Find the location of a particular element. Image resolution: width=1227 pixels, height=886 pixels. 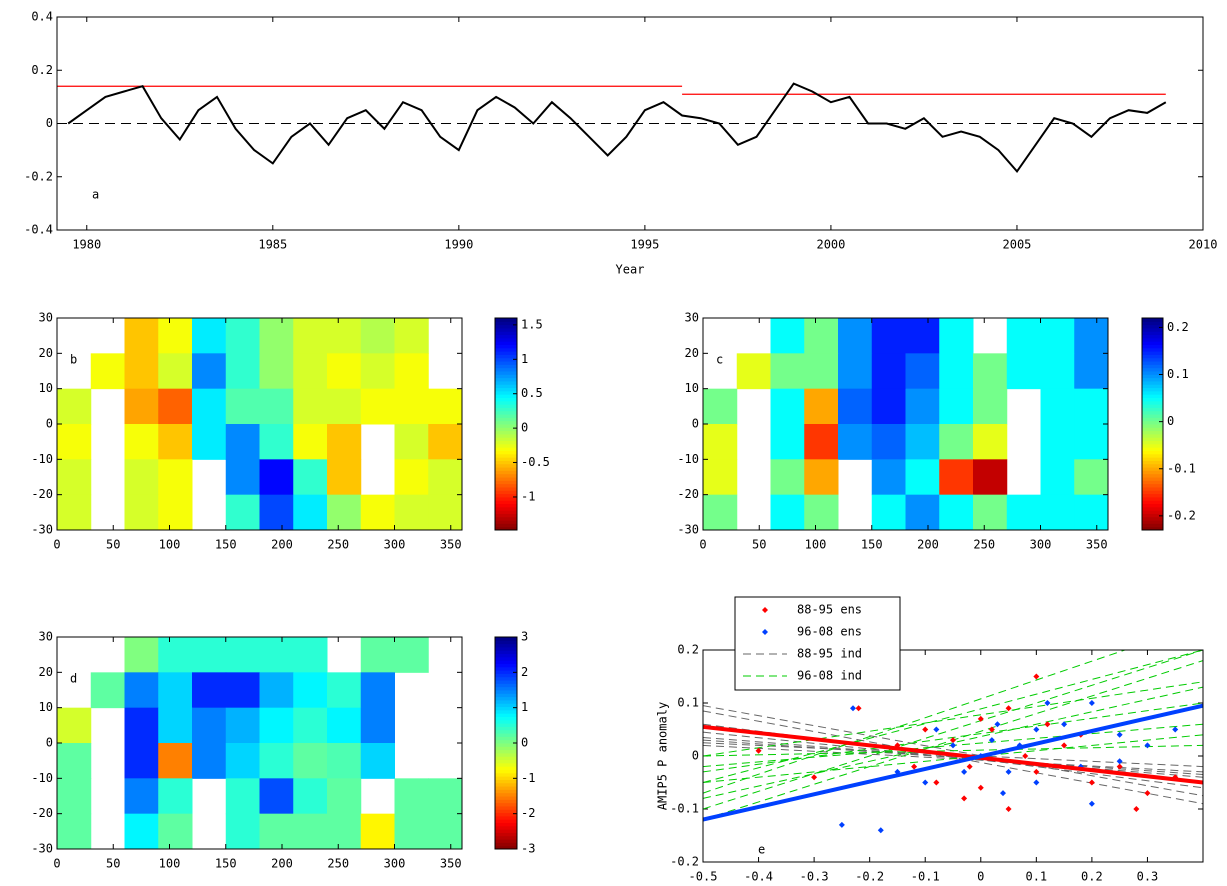

x-axis-label: Year is located at coordinates (630, 270).